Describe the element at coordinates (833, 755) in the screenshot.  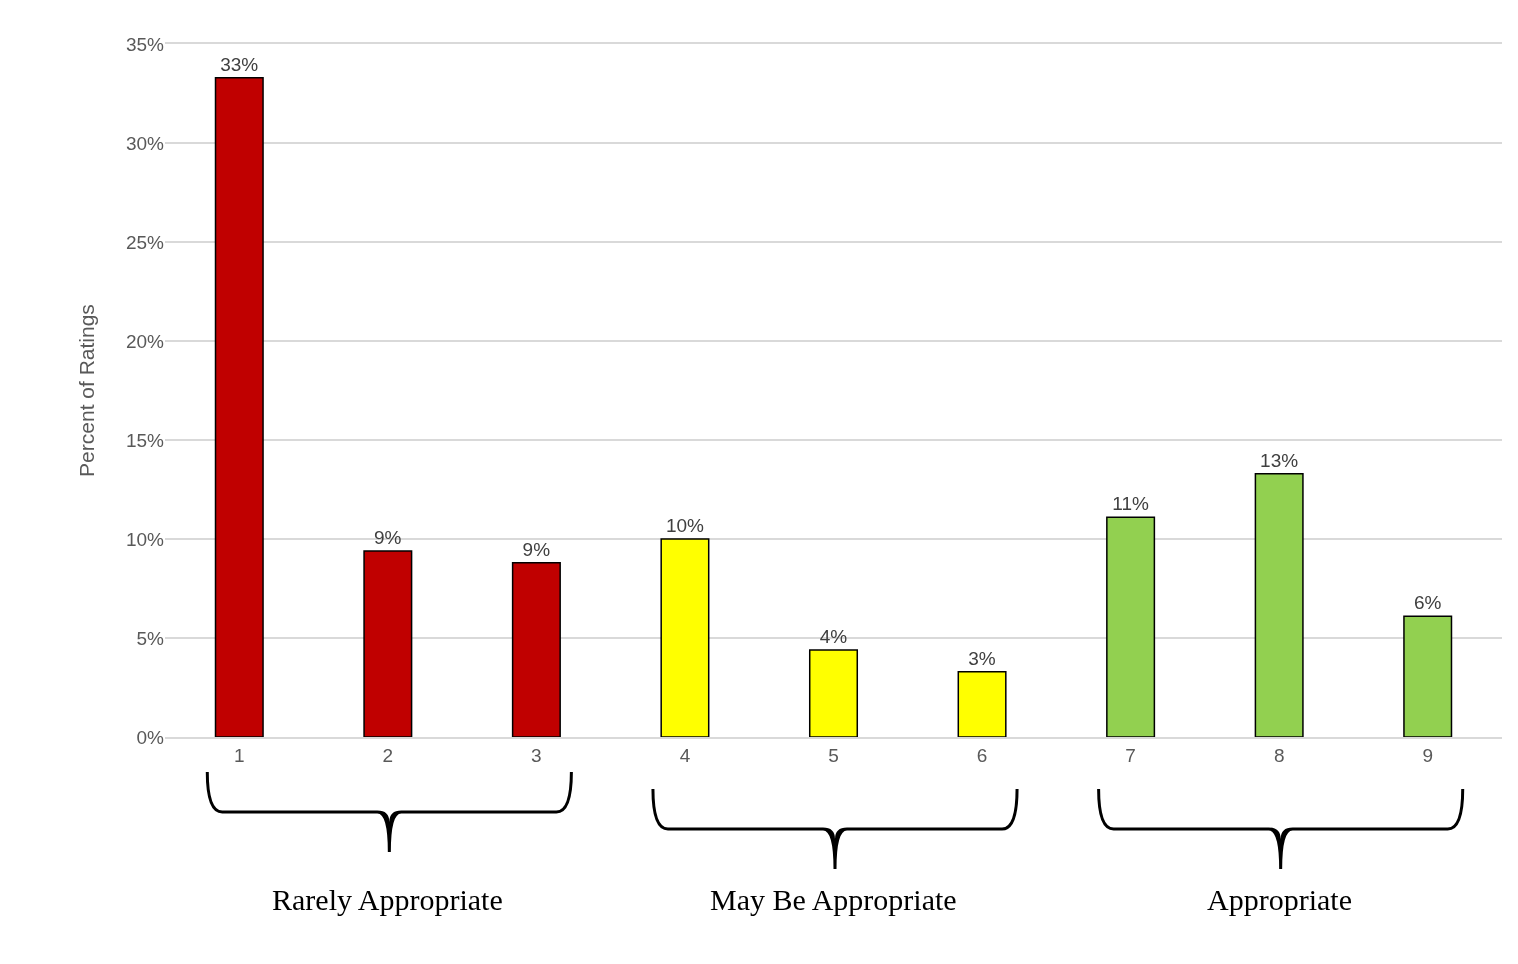
I see `x-tick-label: 5` at that location.